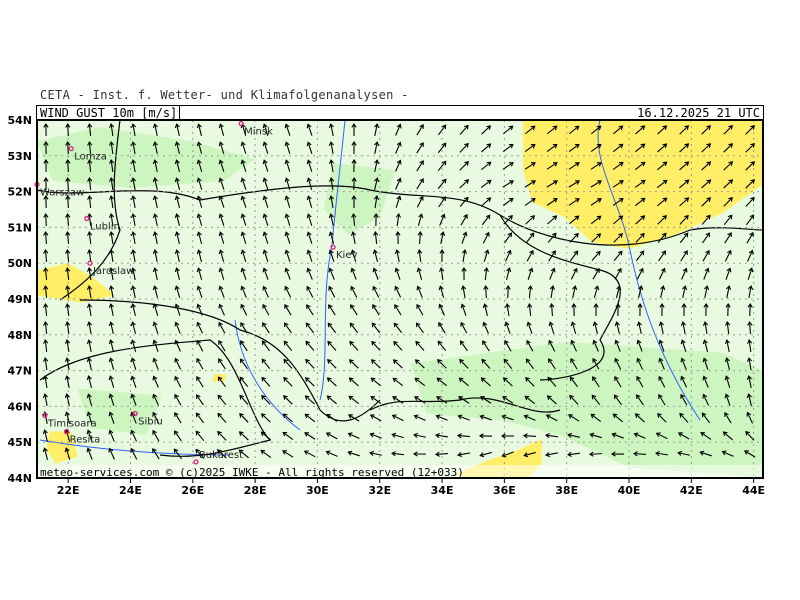 The image size is (800, 600). I want to click on lat-tick-label: 50N, so click(19, 263).